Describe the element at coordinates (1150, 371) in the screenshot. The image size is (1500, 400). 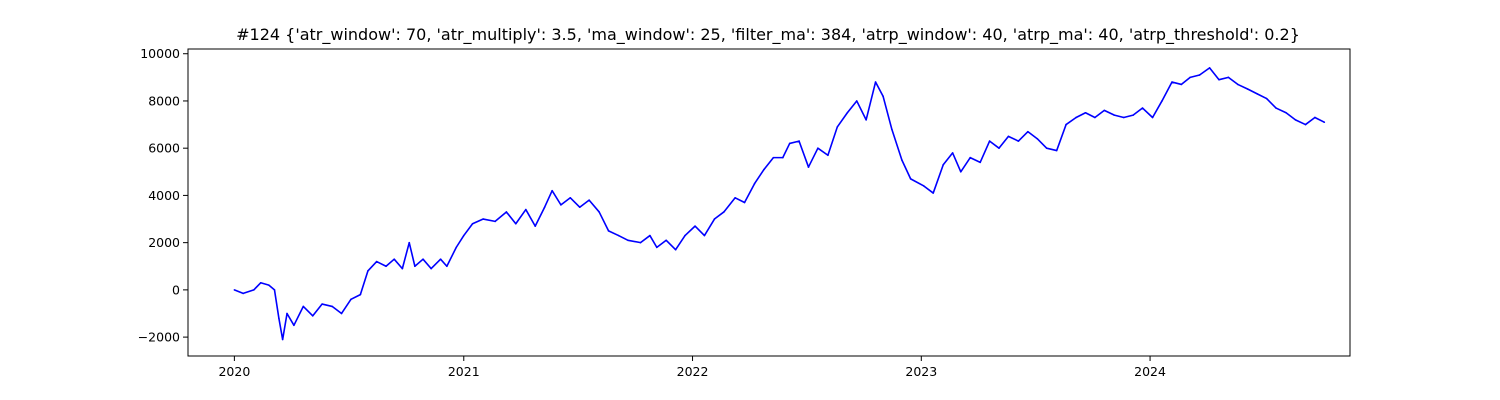
I see `x-tick-label: 2024` at that location.